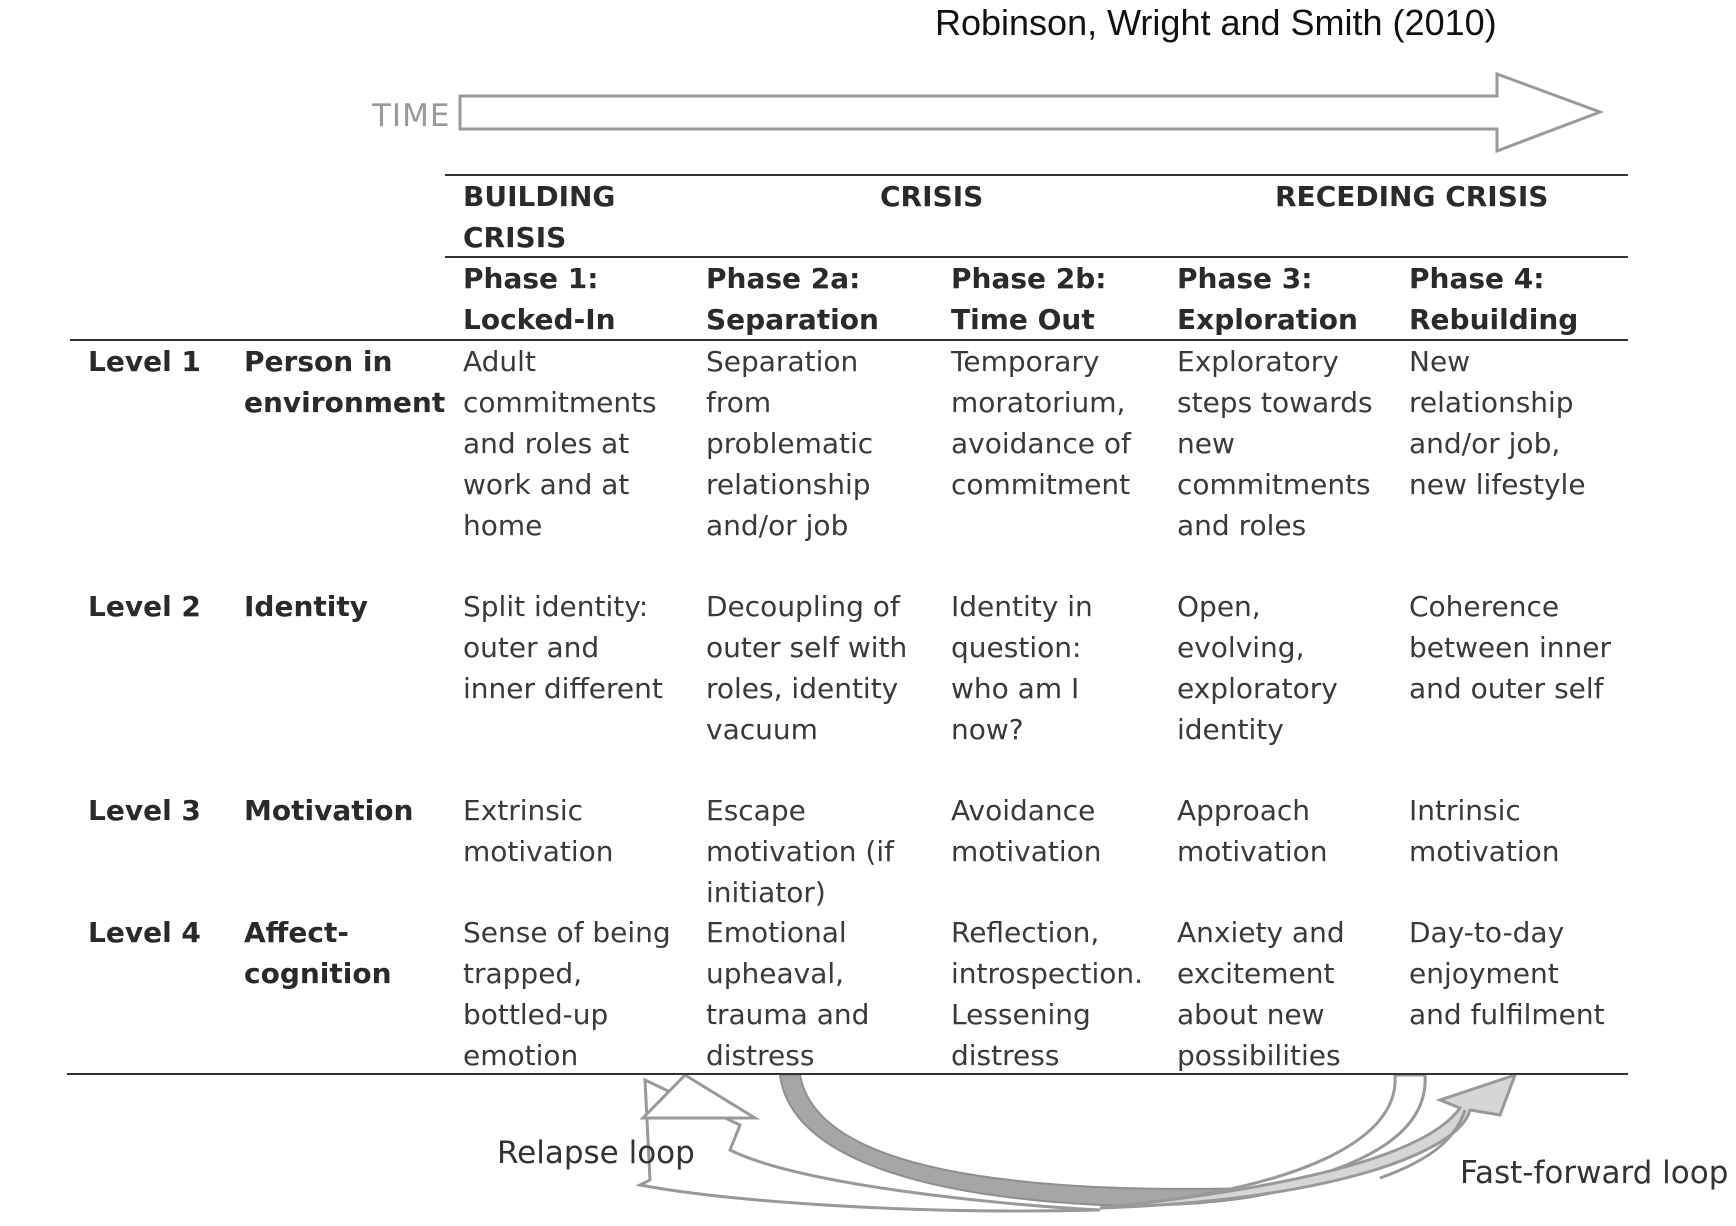 This screenshot has height=1226, width=1736. Describe the element at coordinates (411, 116) in the screenshot. I see `time-label: TIME` at that location.